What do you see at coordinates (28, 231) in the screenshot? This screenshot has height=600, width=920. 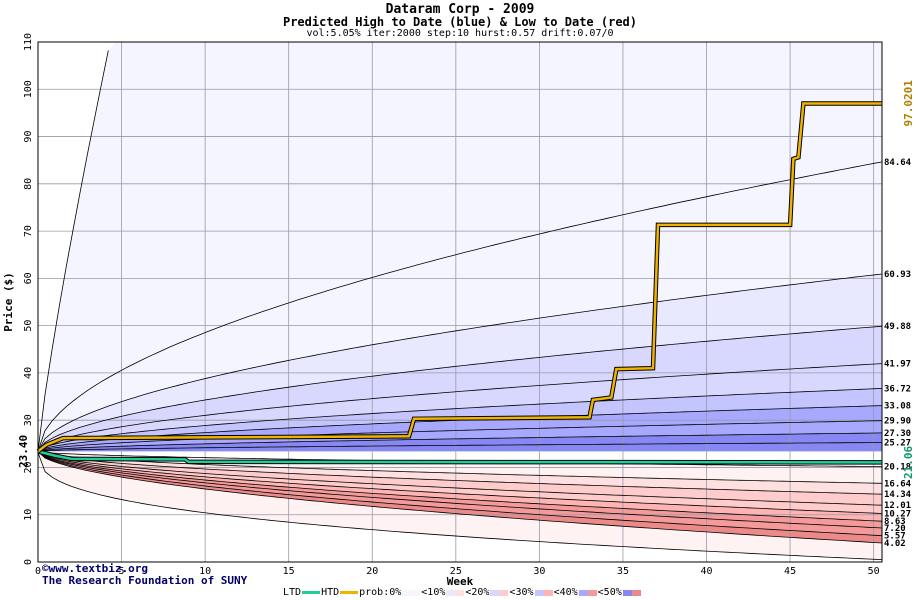 I see `y-tick-label: 70` at bounding box center [28, 231].